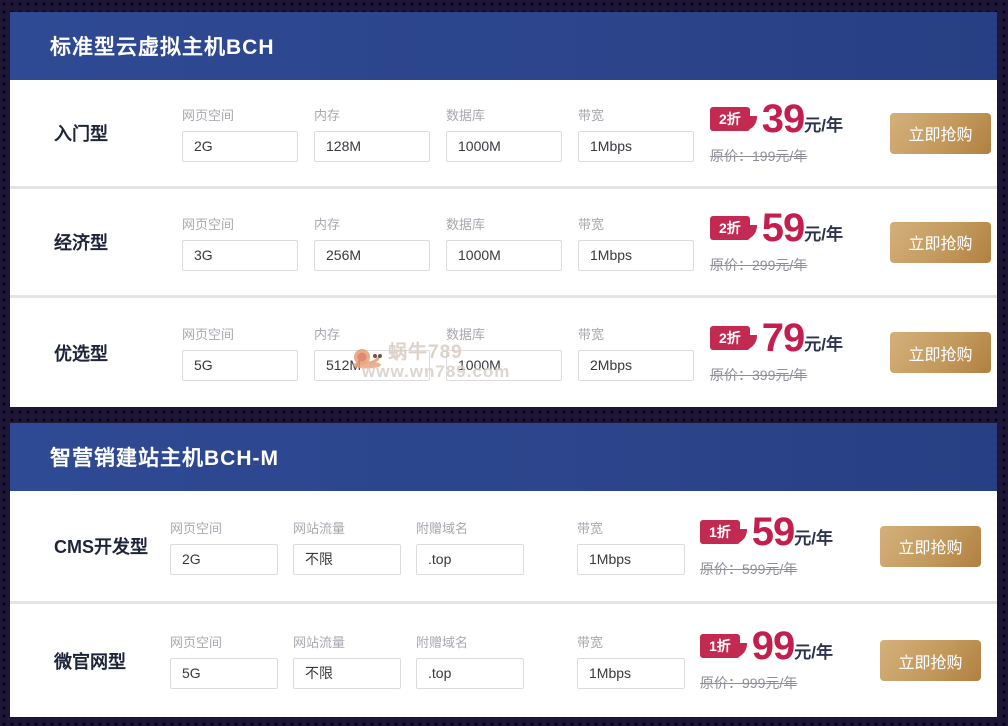 Image resolution: width=1008 pixels, height=726 pixels. I want to click on spec-columns: 网页空间 2G 网站流量 不限 附赠域名 .top 带宽 1Mbps, so click(435, 546).